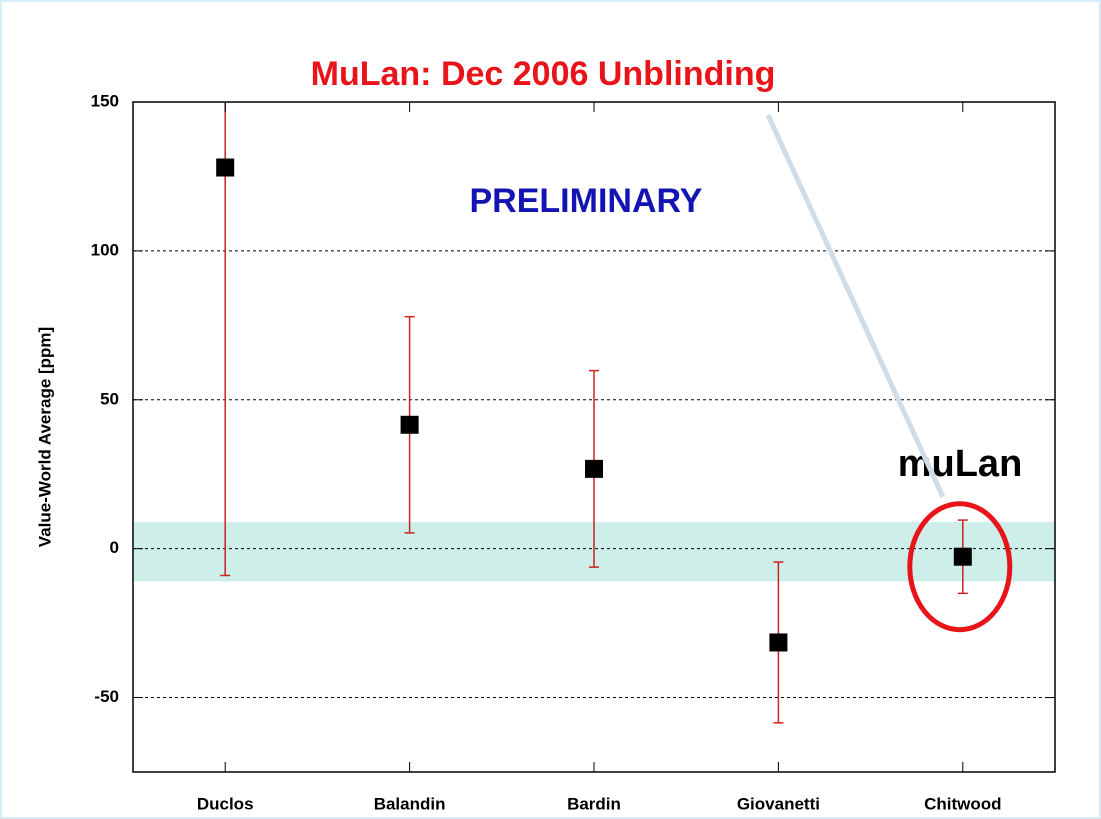  What do you see at coordinates (960, 567) in the screenshot?
I see `highlight-ellipse` at bounding box center [960, 567].